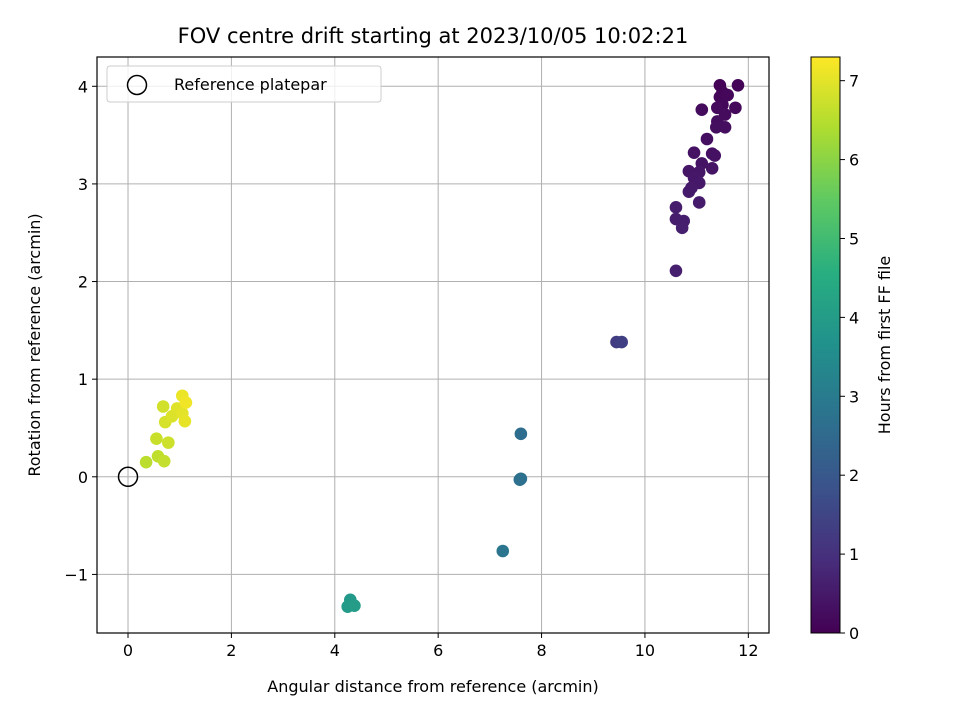  Describe the element at coordinates (137, 85) in the screenshot. I see `legend-reference-marker` at that location.